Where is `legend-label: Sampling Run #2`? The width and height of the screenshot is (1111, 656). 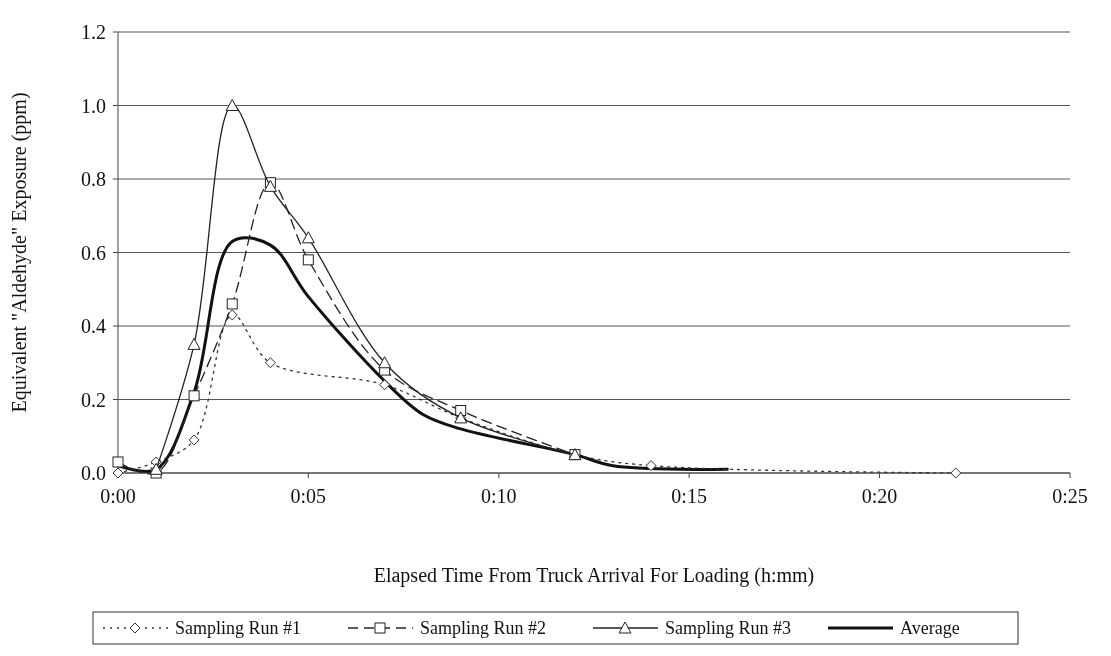 legend-label: Sampling Run #2 is located at coordinates (483, 628).